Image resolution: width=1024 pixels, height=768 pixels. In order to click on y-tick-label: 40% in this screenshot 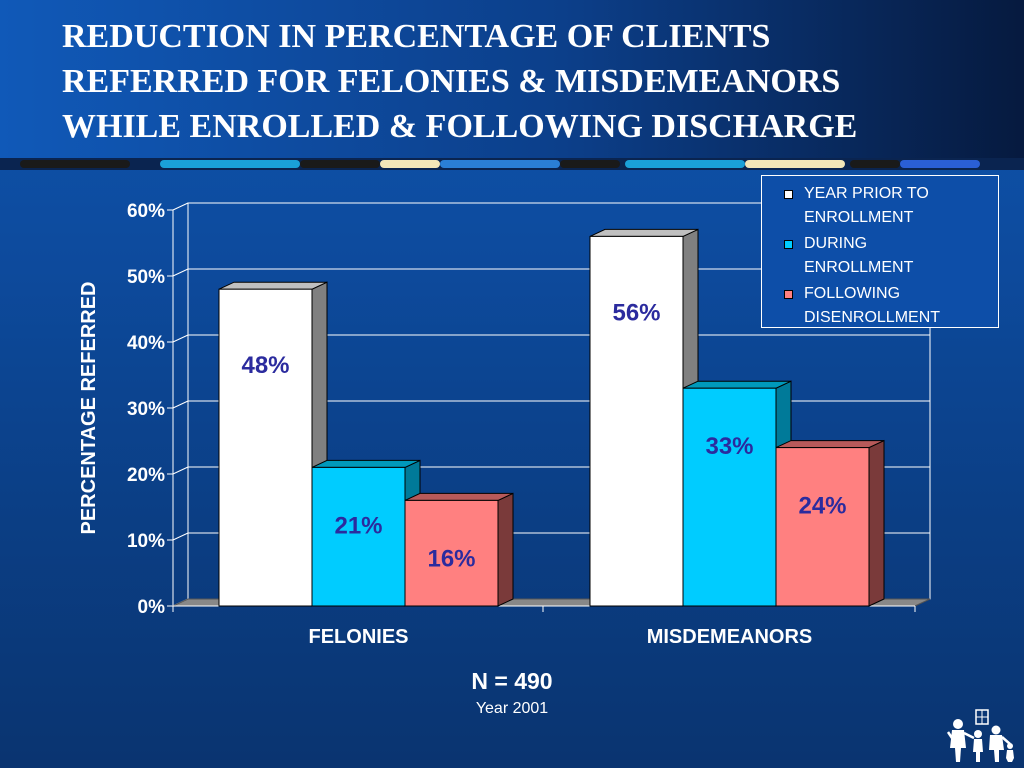, I will do `click(146, 343)`.